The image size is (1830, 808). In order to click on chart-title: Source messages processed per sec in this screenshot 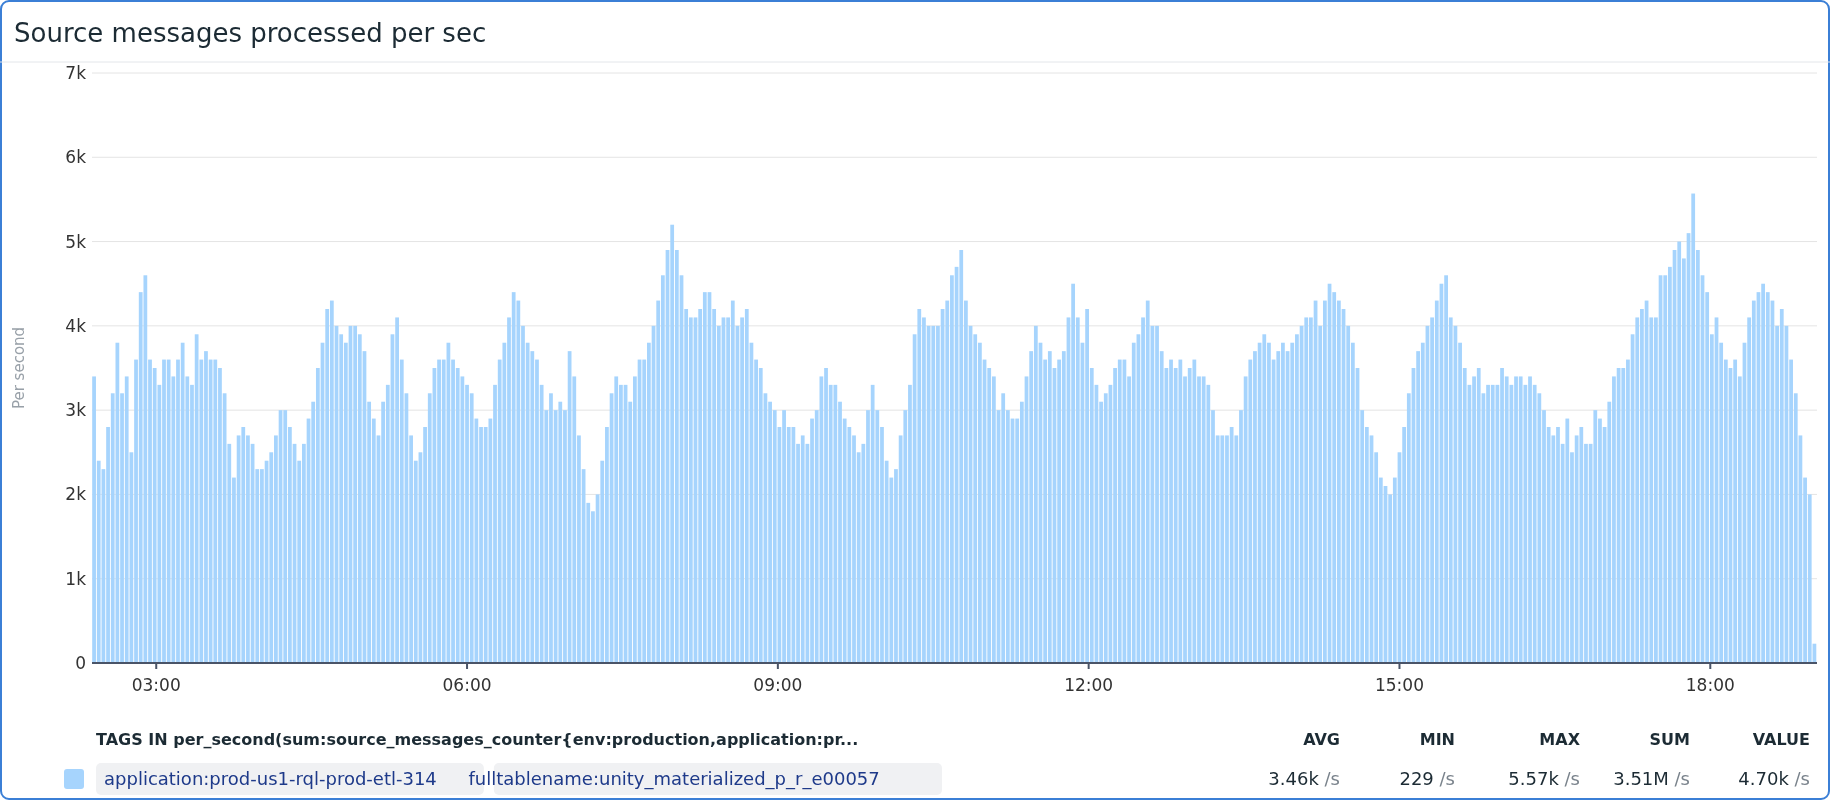, I will do `click(250, 33)`.